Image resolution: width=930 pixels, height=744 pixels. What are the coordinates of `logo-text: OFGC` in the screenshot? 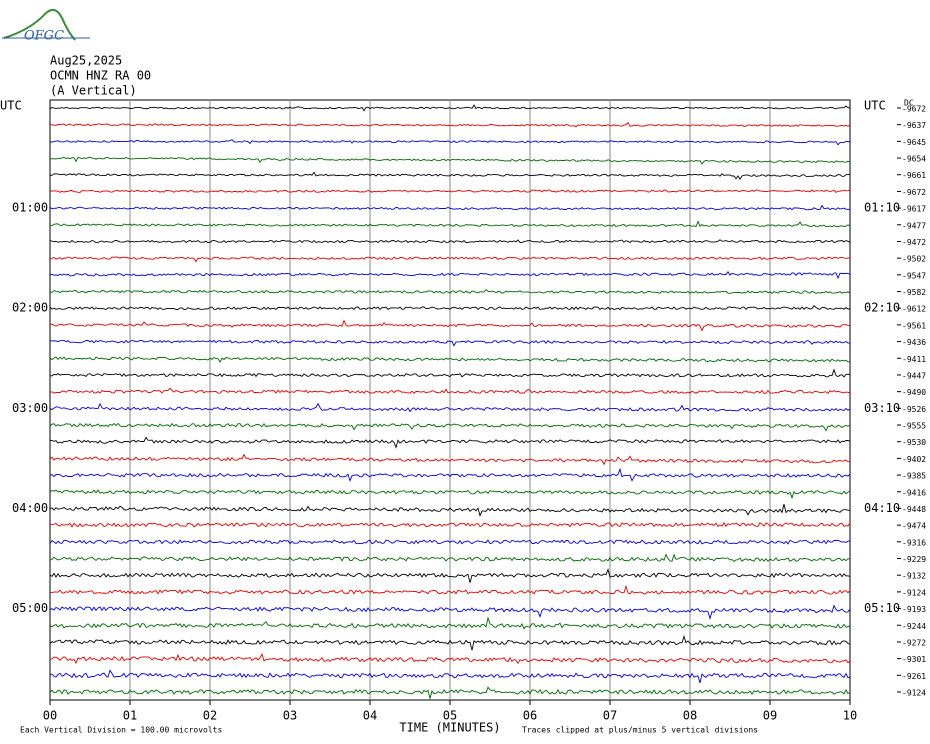 It's located at (44, 36).